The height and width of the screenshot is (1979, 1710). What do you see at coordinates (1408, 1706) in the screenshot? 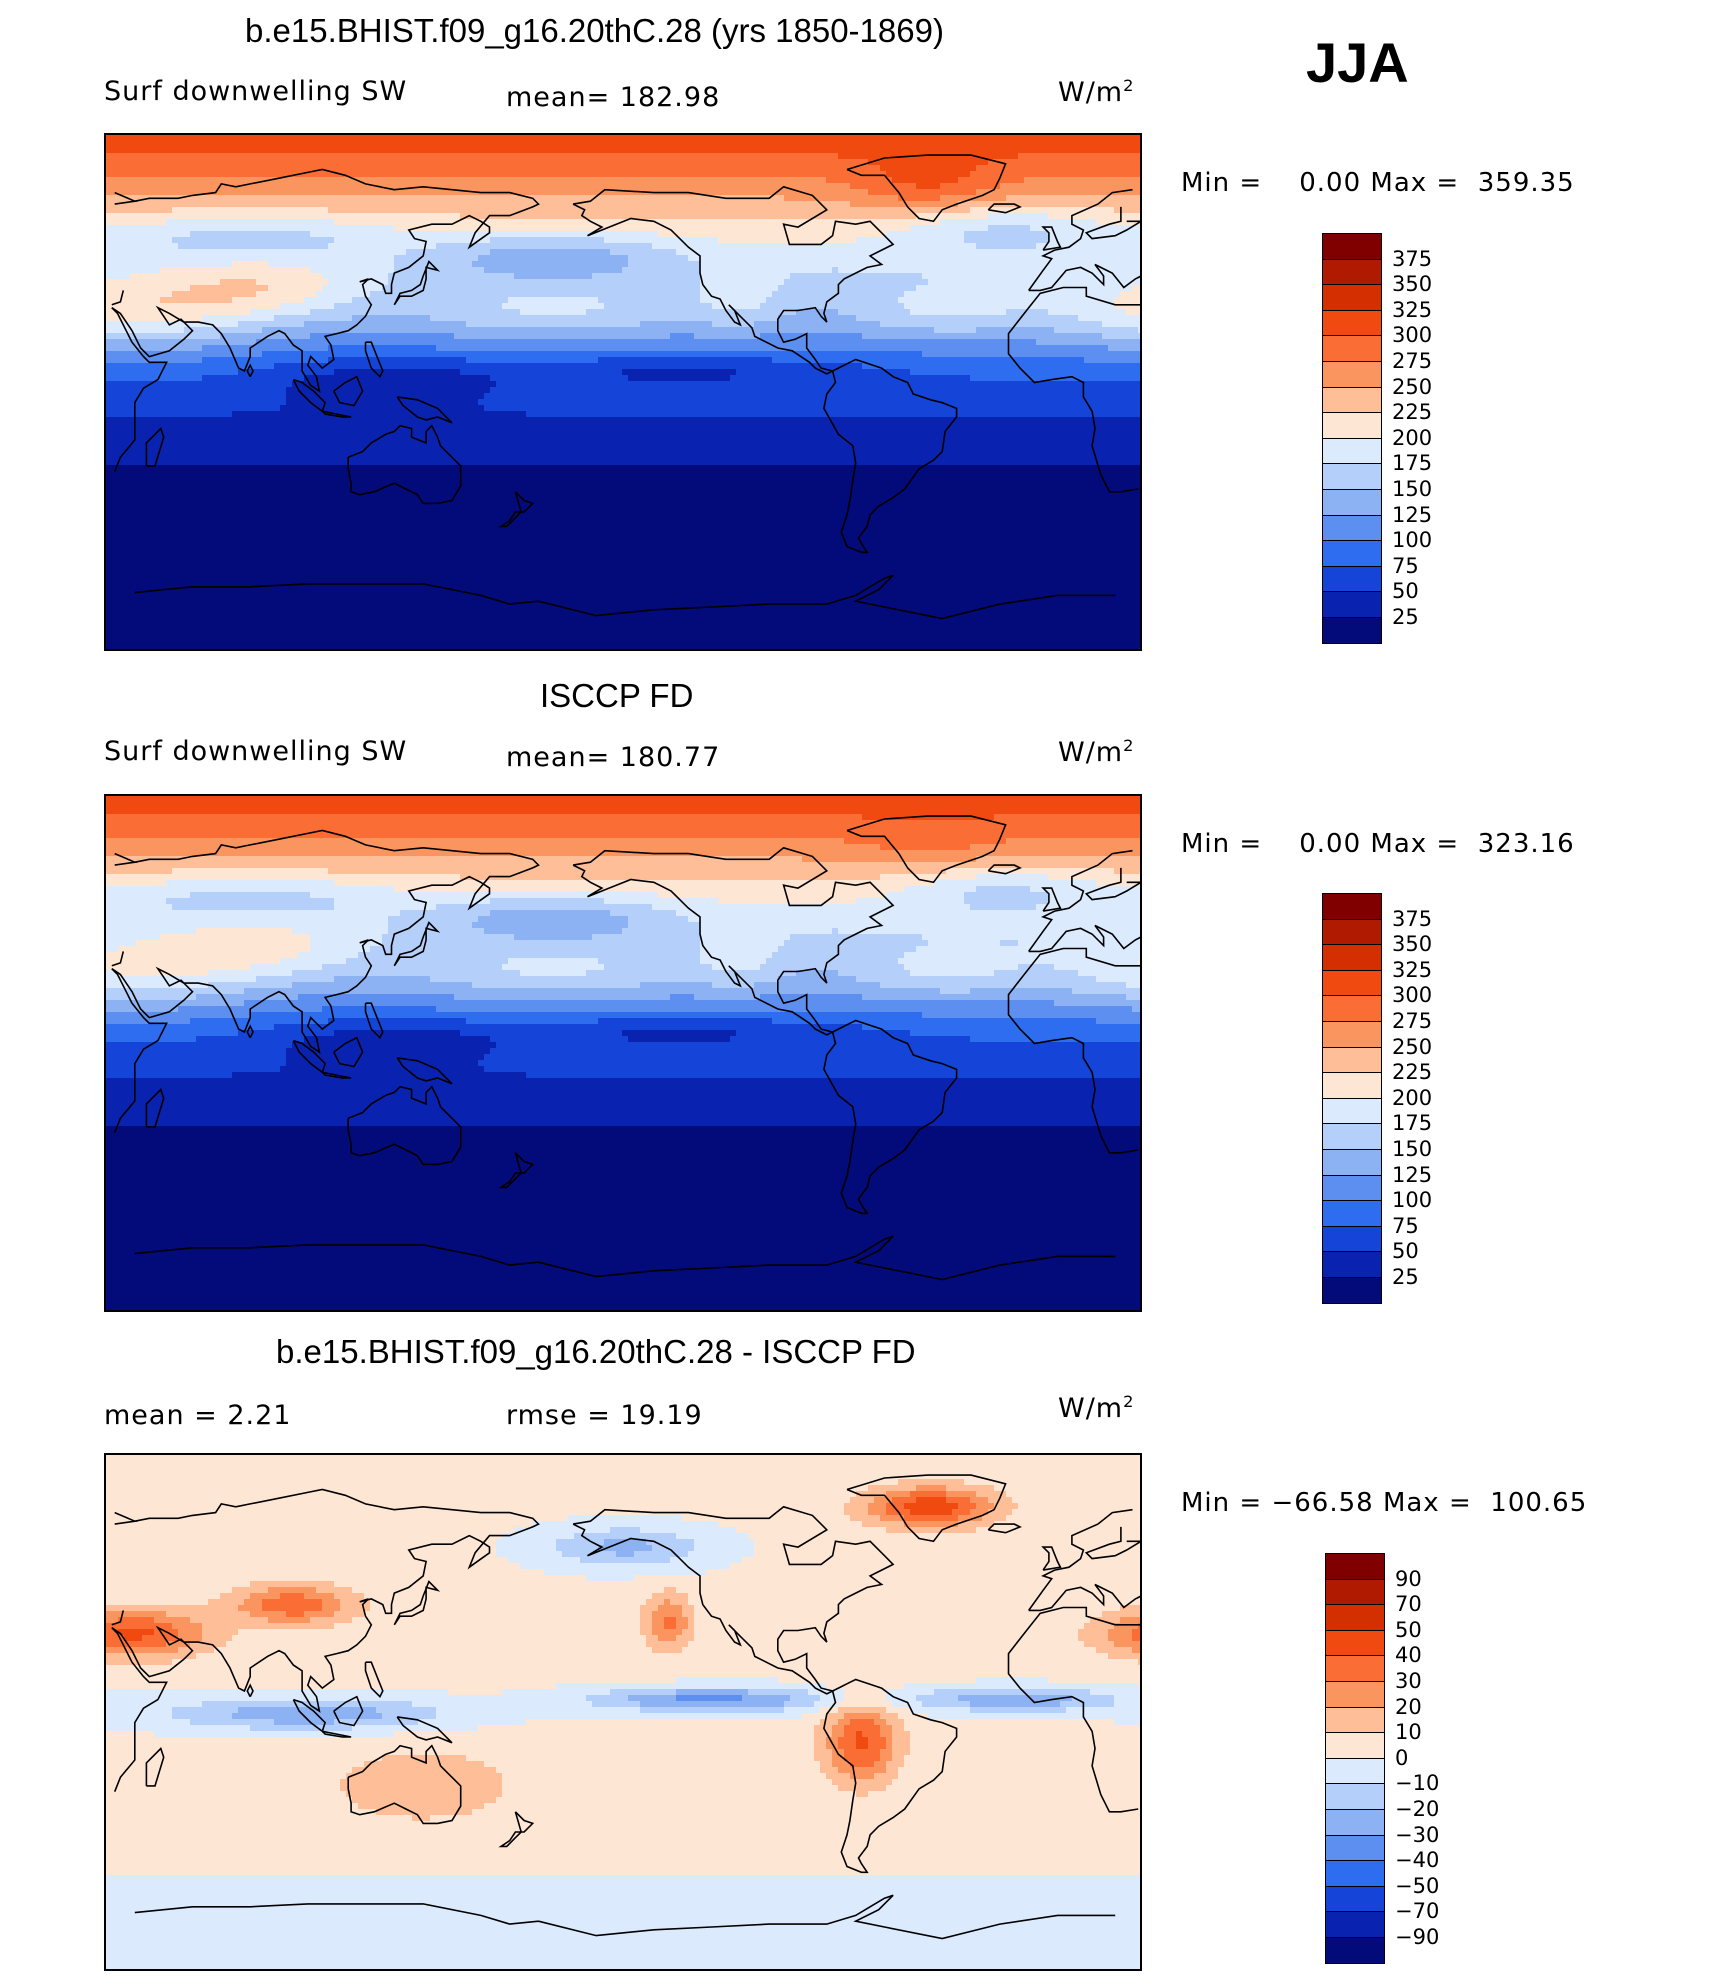
I see `colorbar-label: 20` at bounding box center [1408, 1706].